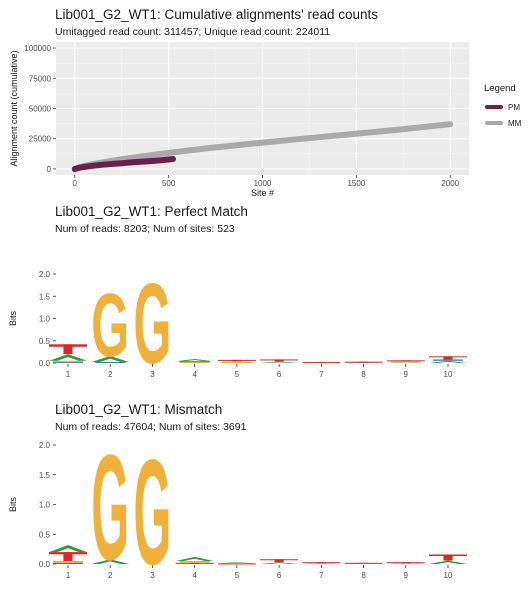 Image resolution: width=532 pixels, height=600 pixels. Describe the element at coordinates (49, 169) in the screenshot. I see `y-tick-label: 0` at that location.